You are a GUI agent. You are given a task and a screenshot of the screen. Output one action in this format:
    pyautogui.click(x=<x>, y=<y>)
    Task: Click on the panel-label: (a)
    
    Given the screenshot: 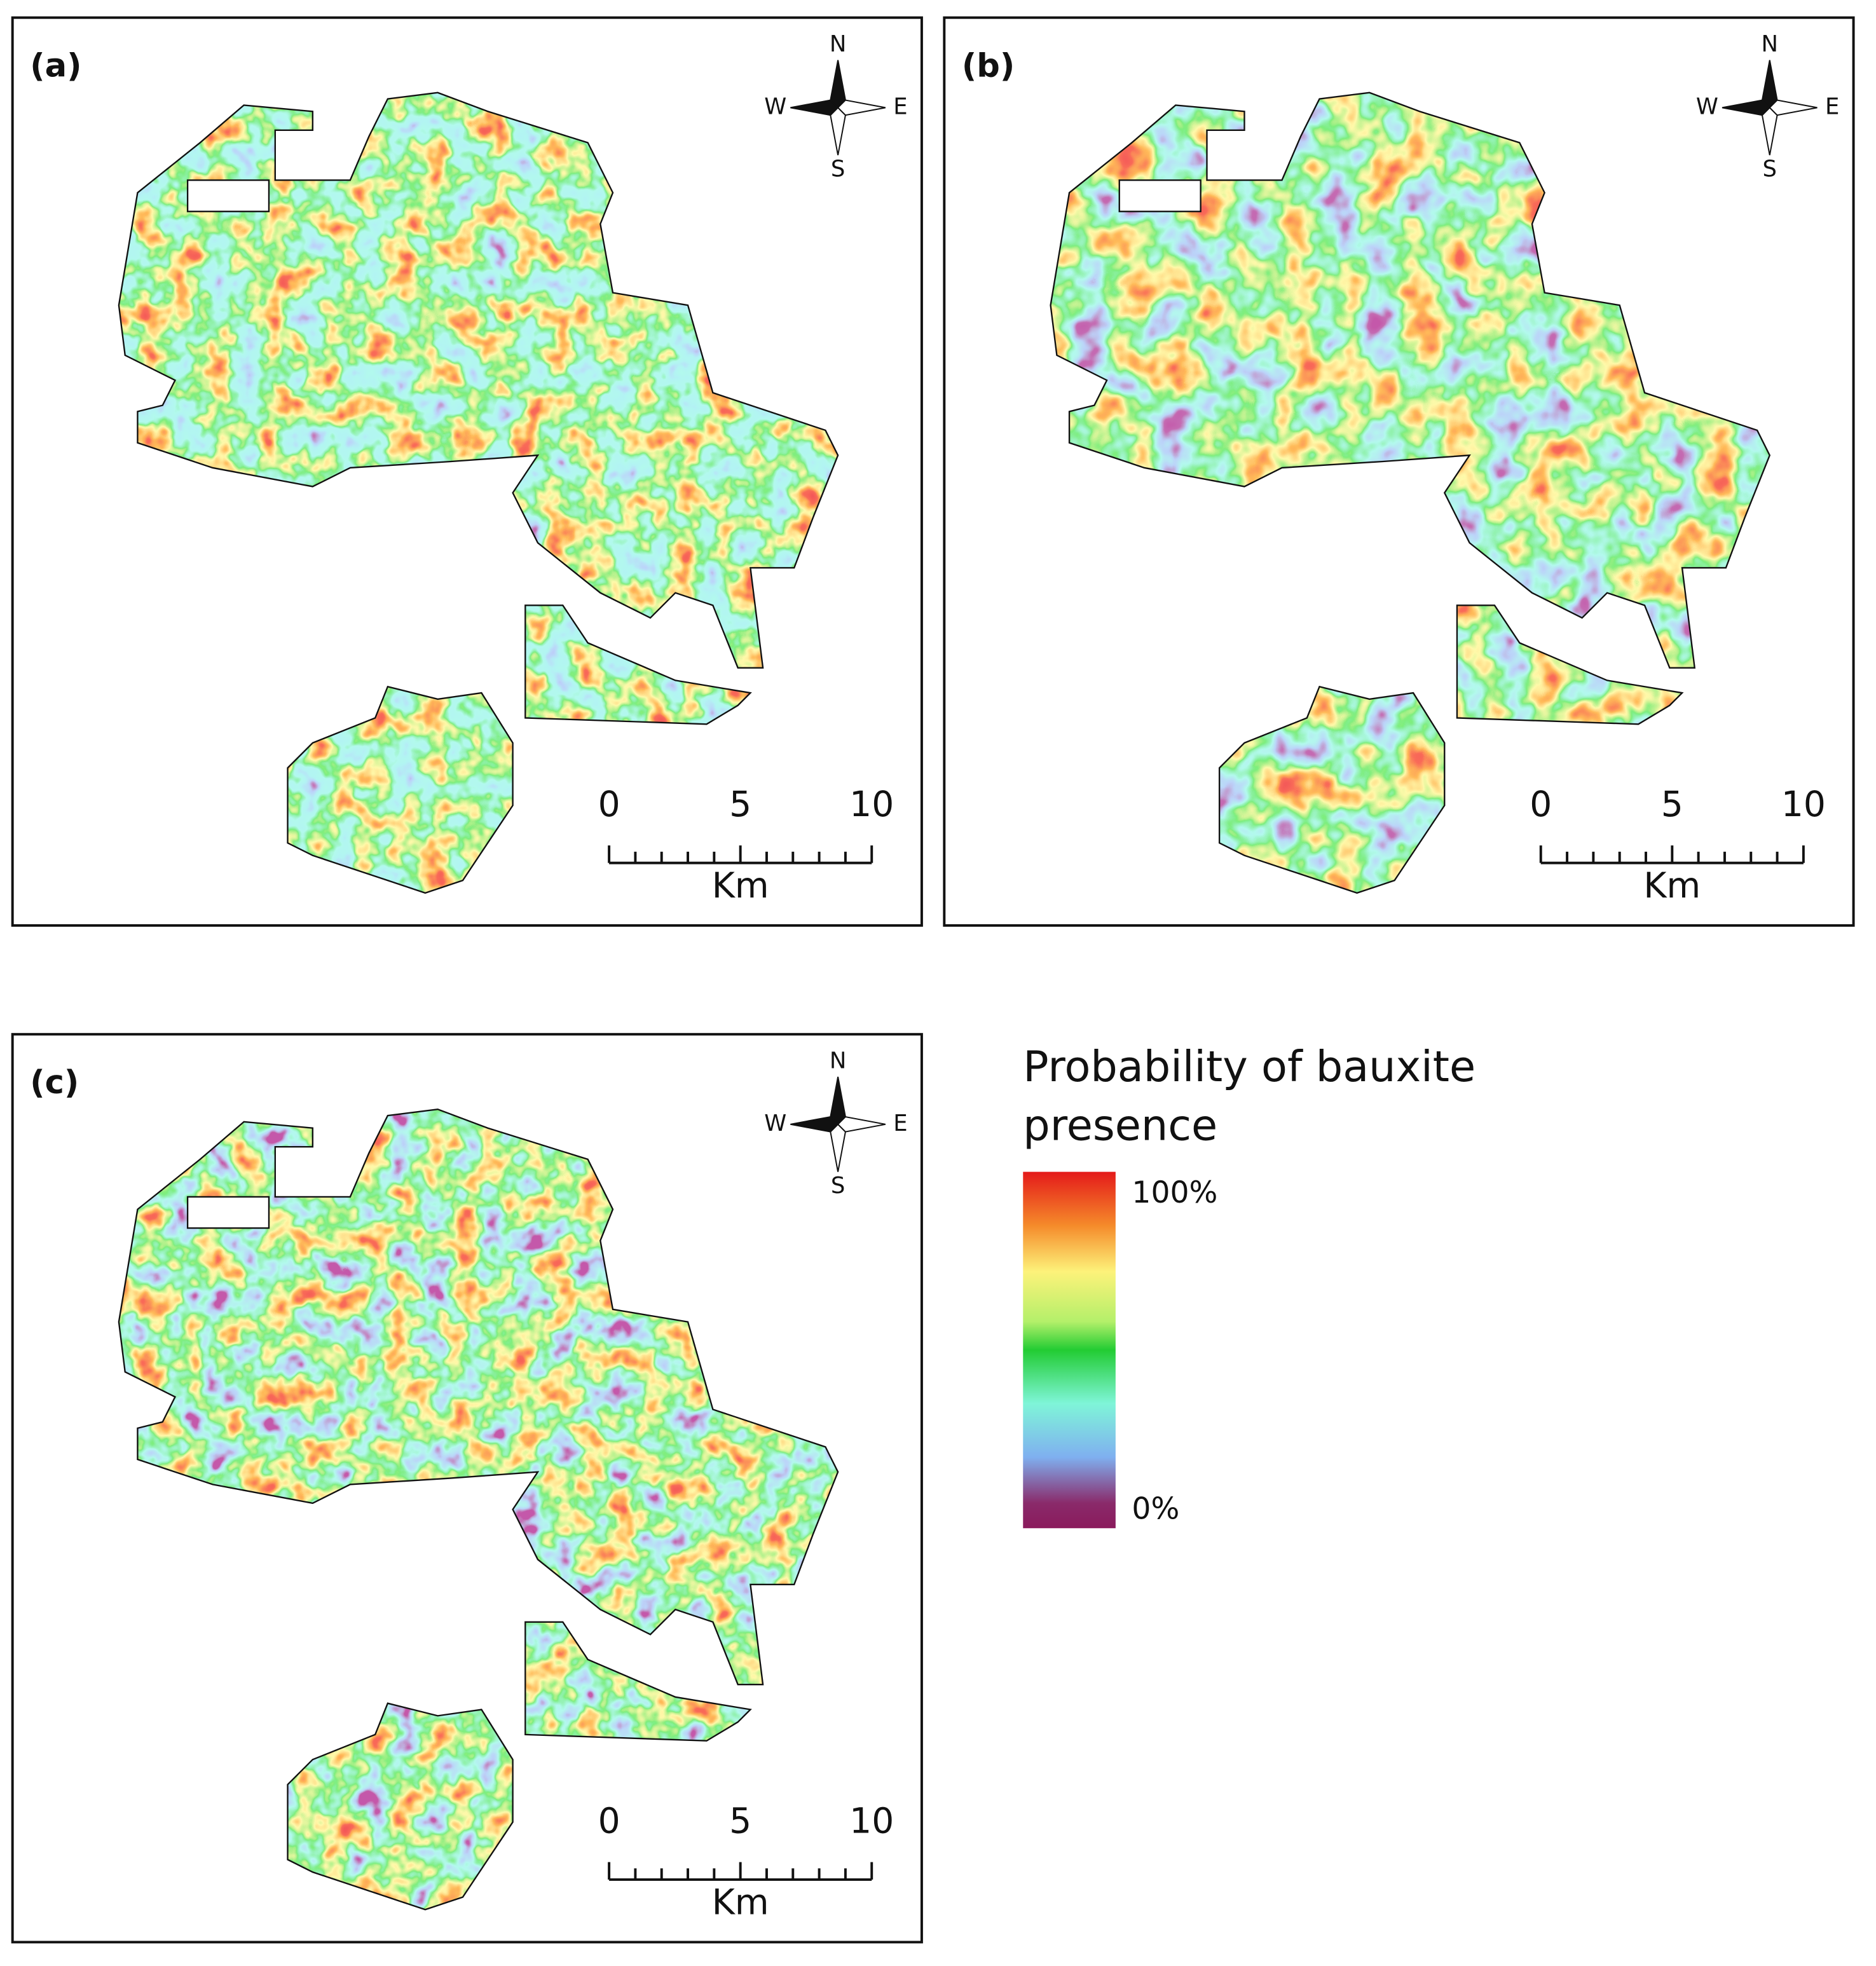 What is the action you would take?
    pyautogui.click(x=55, y=66)
    